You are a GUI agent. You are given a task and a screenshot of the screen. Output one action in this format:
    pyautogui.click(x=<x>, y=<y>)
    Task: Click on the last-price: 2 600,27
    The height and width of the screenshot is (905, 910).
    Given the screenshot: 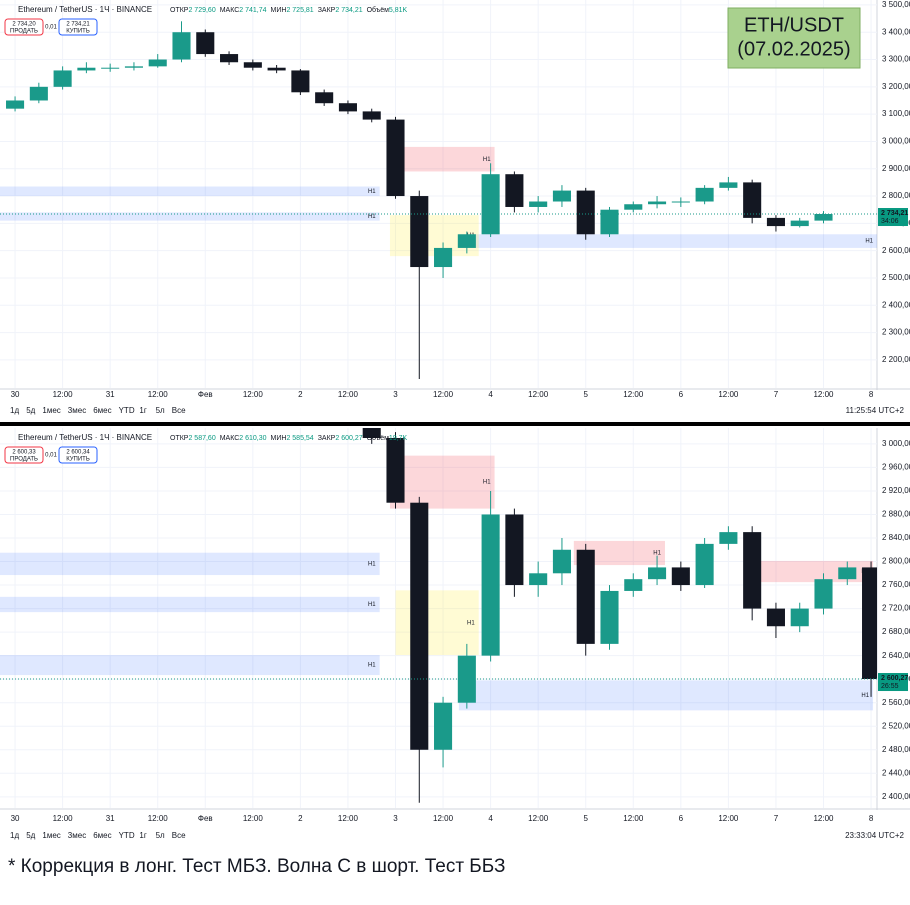 What is the action you would take?
    pyautogui.click(x=894, y=678)
    